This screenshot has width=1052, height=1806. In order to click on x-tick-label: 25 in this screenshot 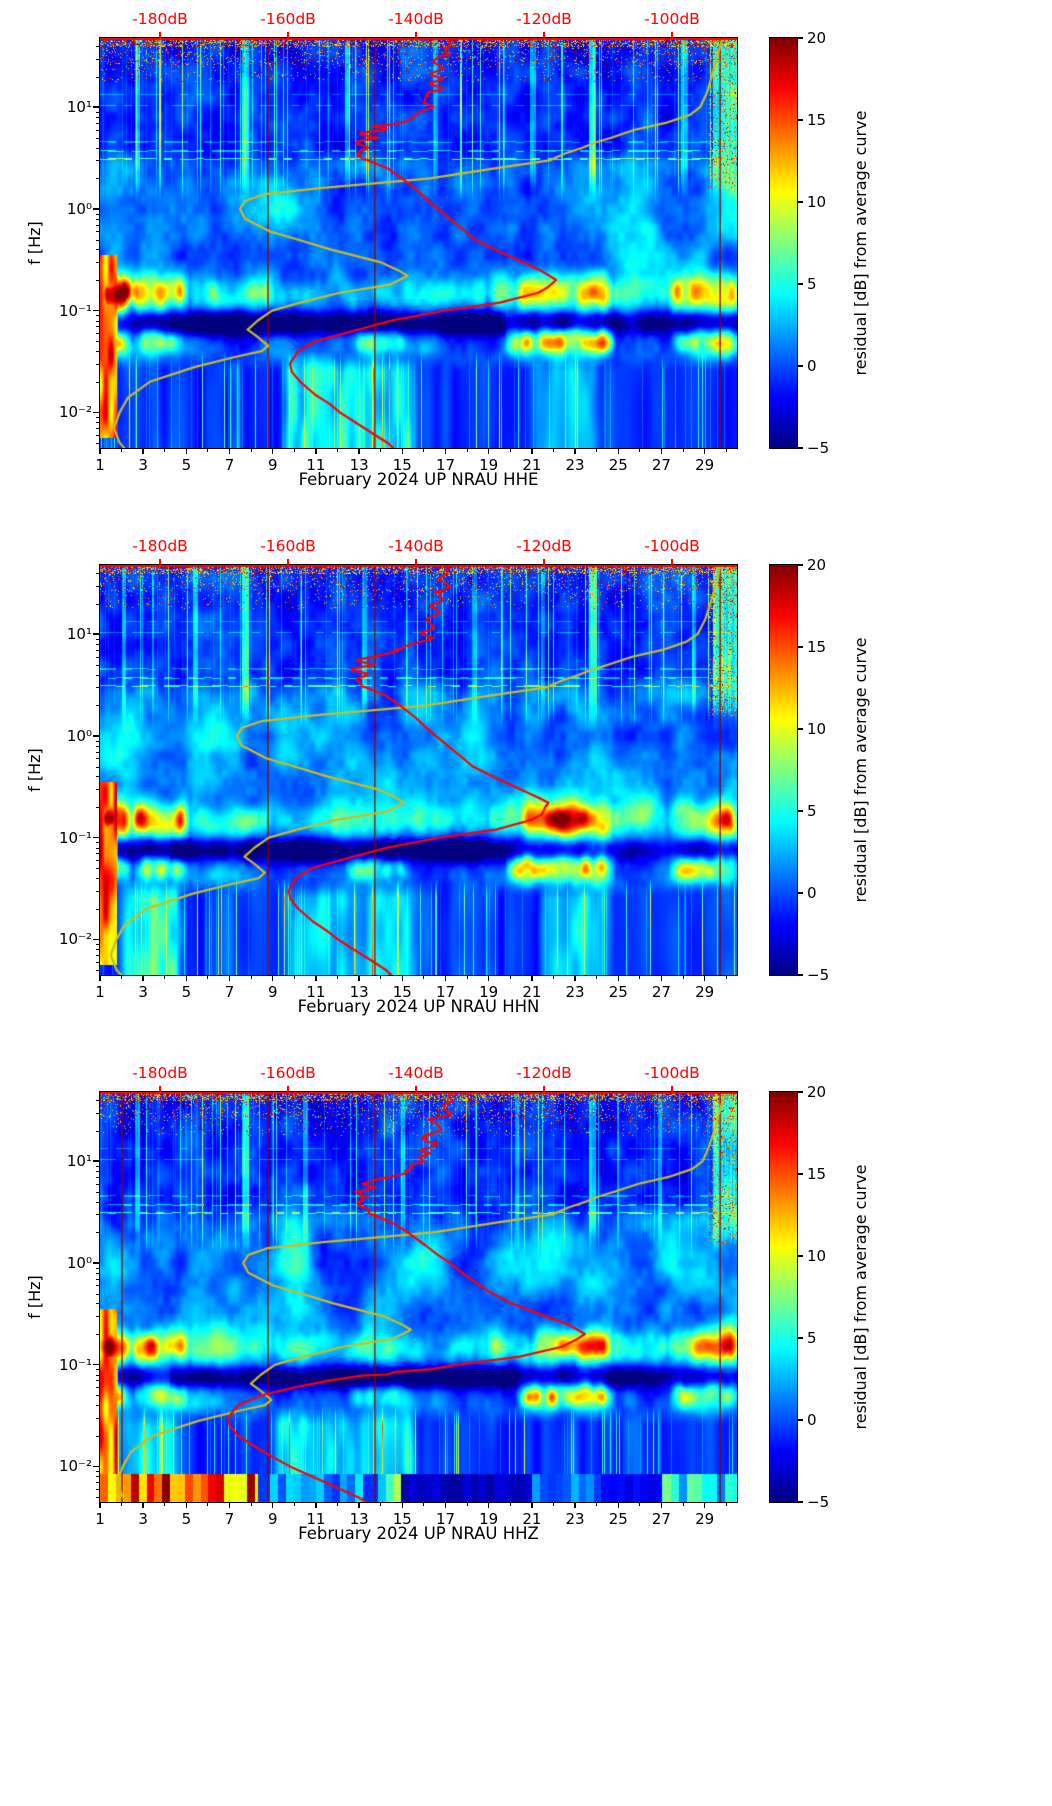, I will do `click(618, 1519)`.